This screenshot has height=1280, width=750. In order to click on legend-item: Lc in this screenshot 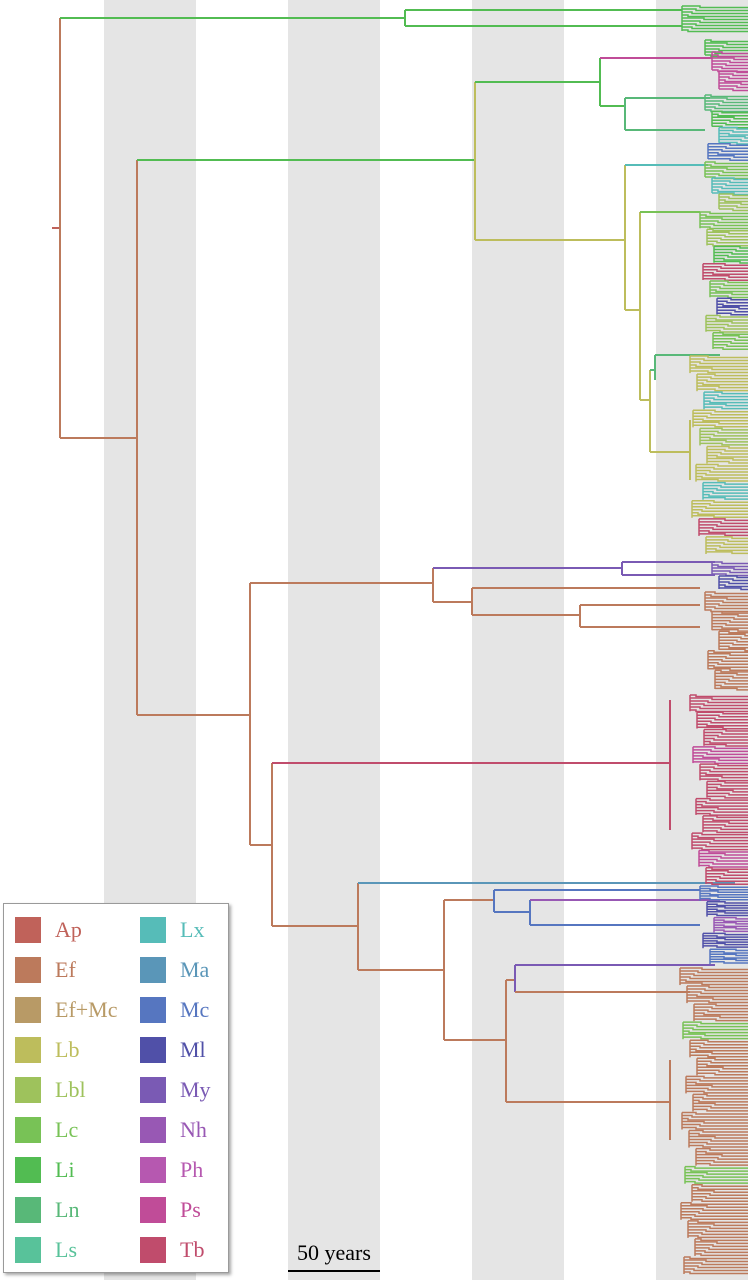, I will do `click(46, 1130)`.